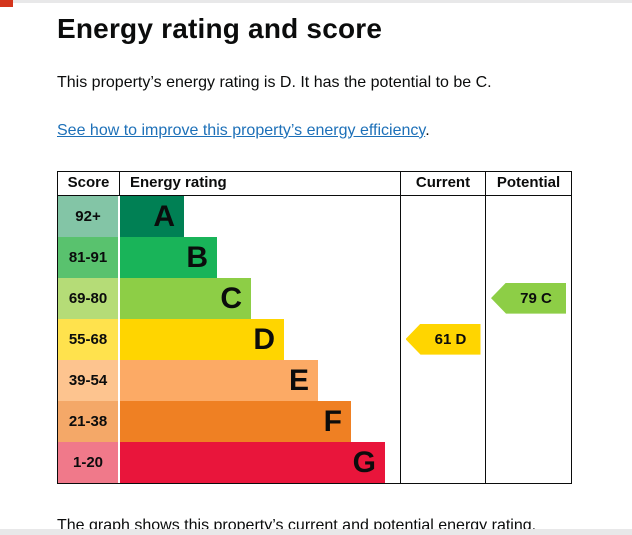 Image resolution: width=632 pixels, height=535 pixels. What do you see at coordinates (168, 257) in the screenshot?
I see `rating-band-bar: B` at bounding box center [168, 257].